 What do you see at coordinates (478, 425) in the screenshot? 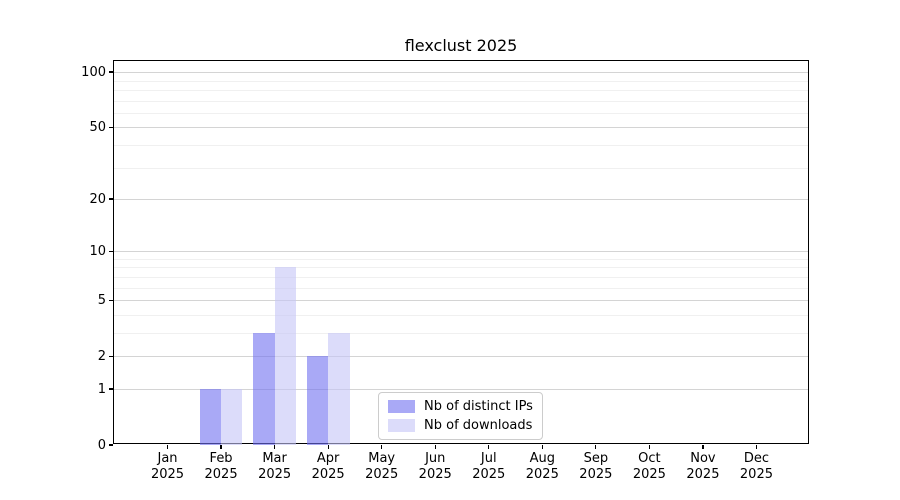
I see `legend-label: Nb of downloads` at bounding box center [478, 425].